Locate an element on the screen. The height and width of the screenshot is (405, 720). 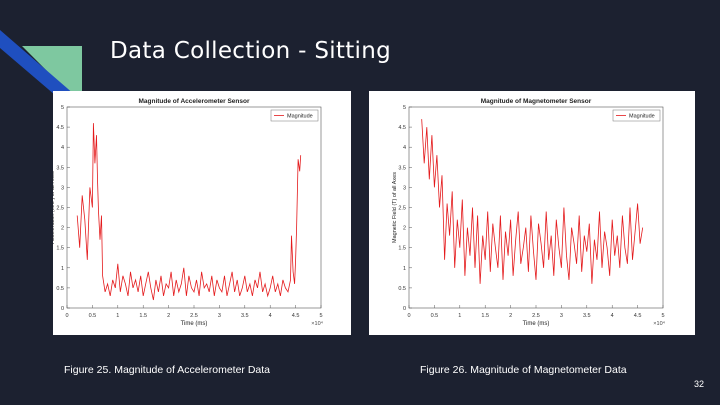
chart-title: Magnitude of Accelerometer Sensor is located at coordinates (193, 101).